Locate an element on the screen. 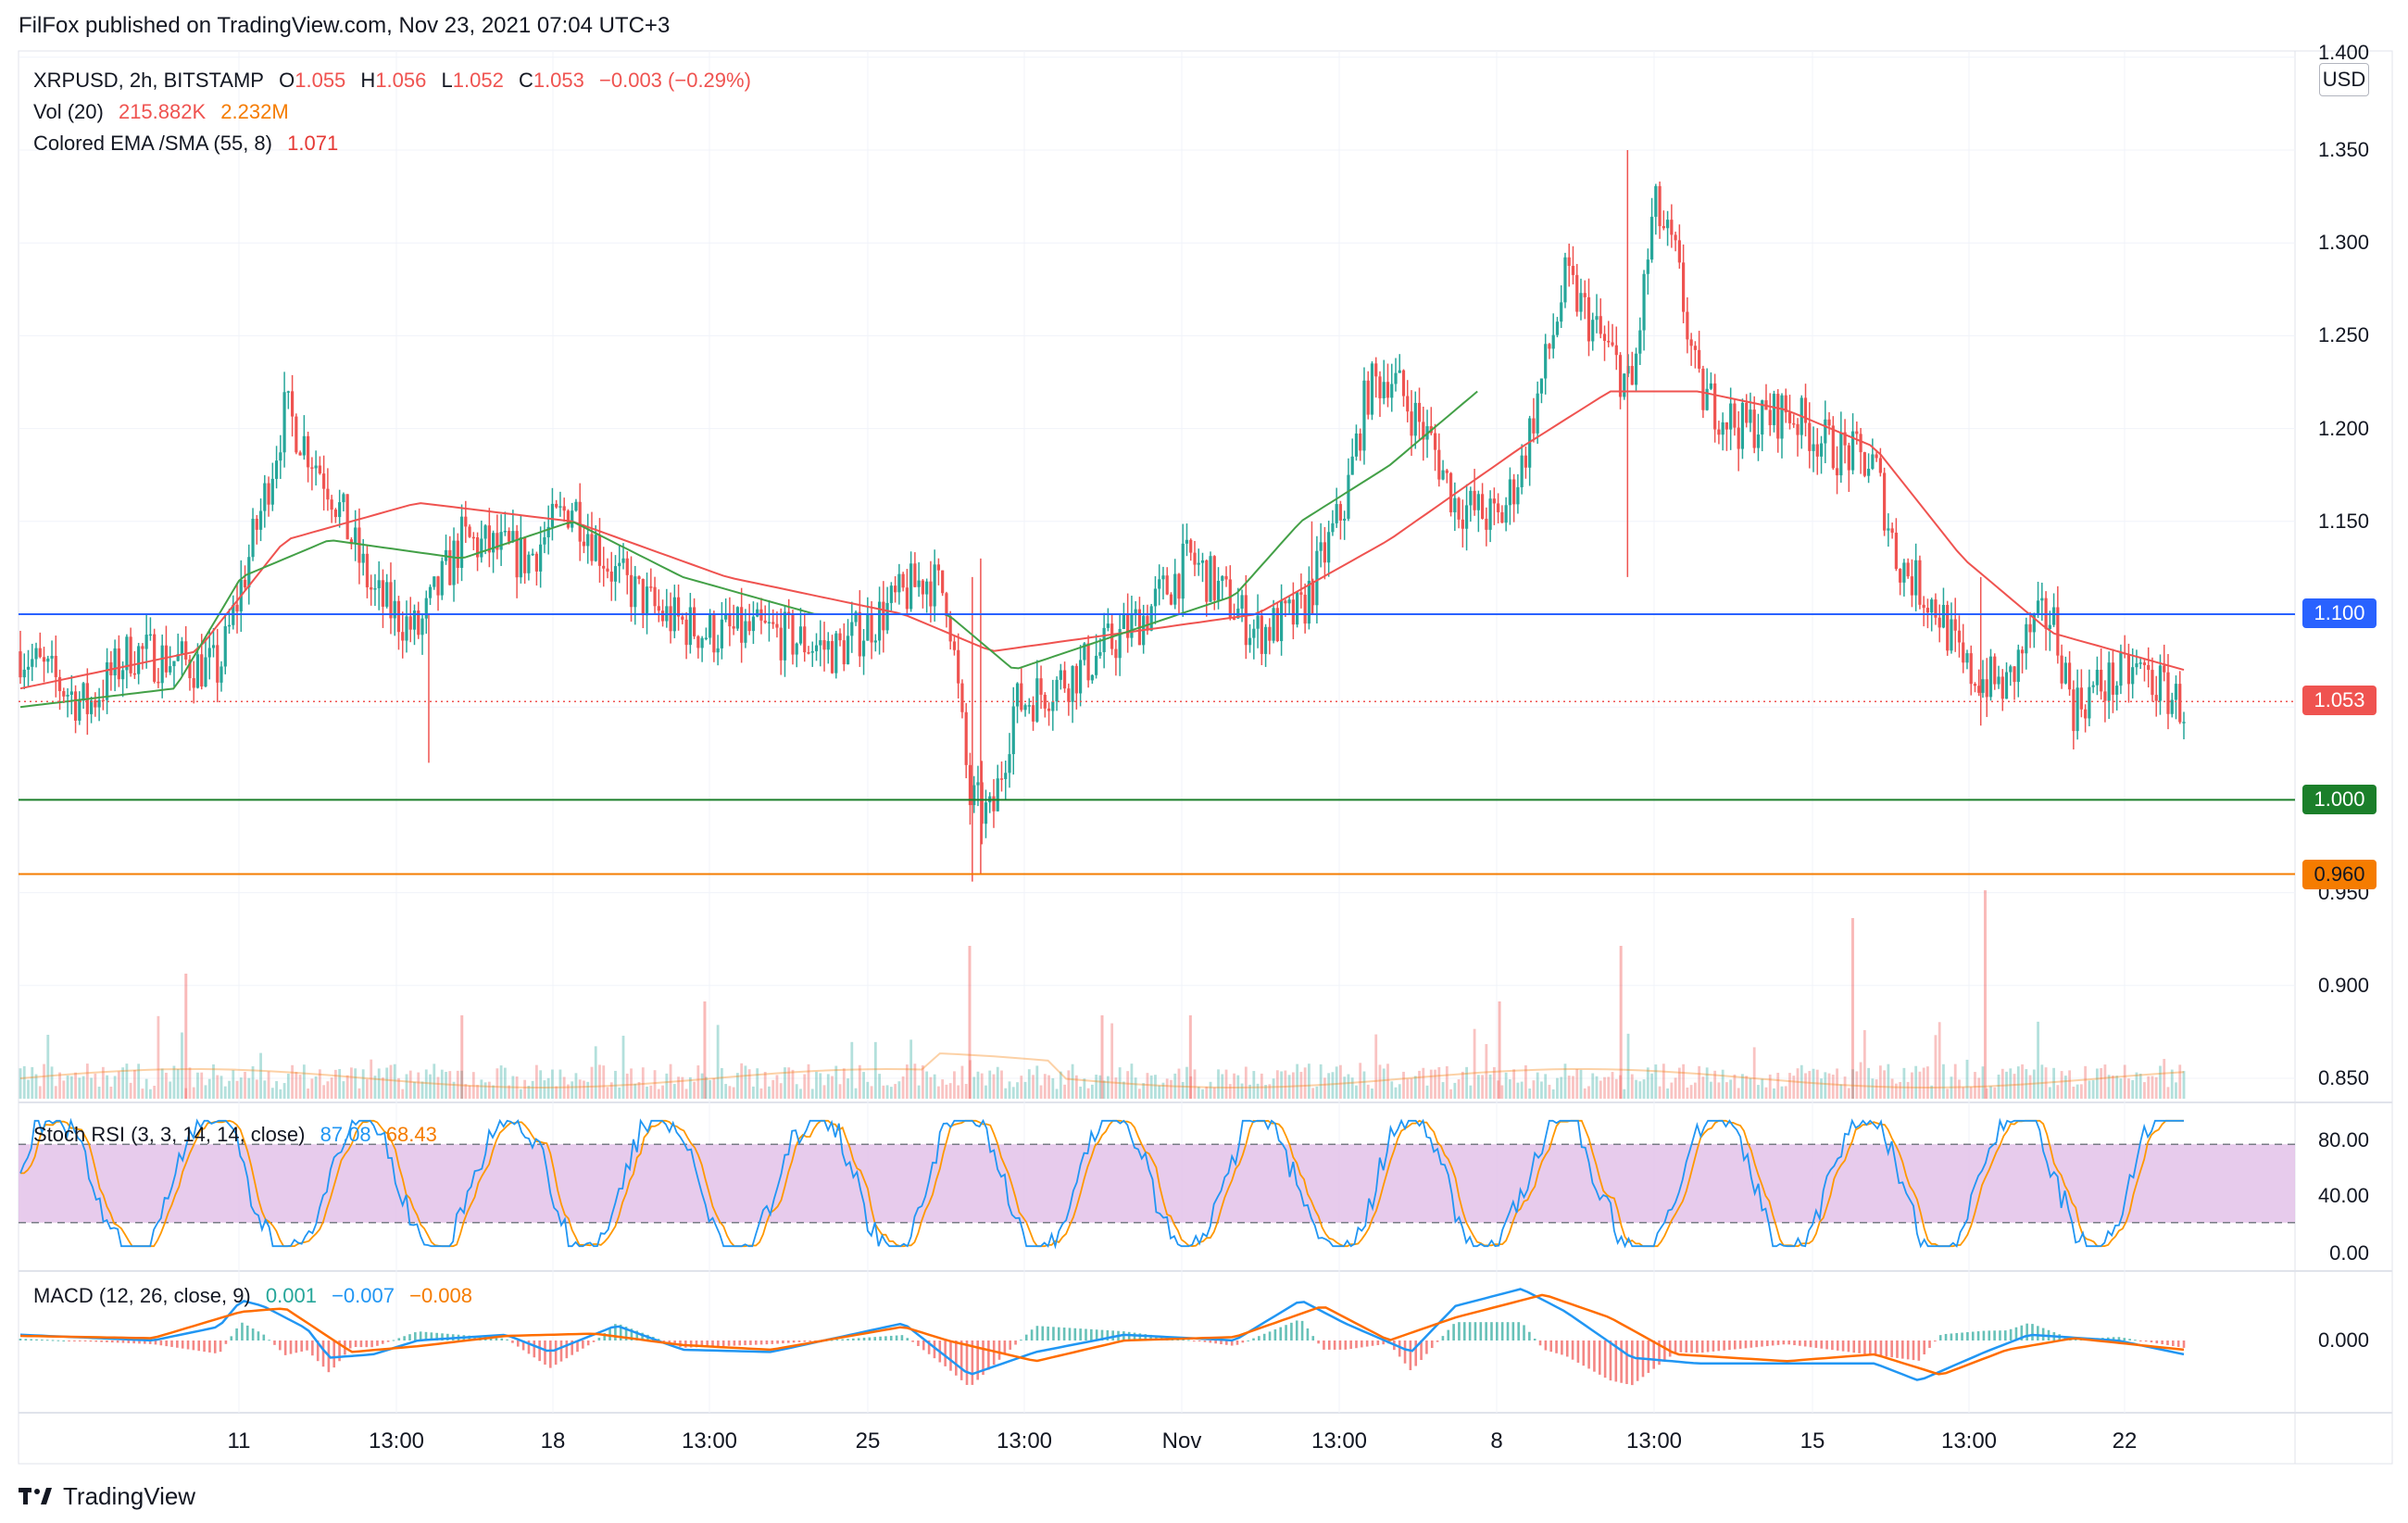  ema-legend: Colored EMA /SMA (55, 8) 1.071 is located at coordinates (190, 144).